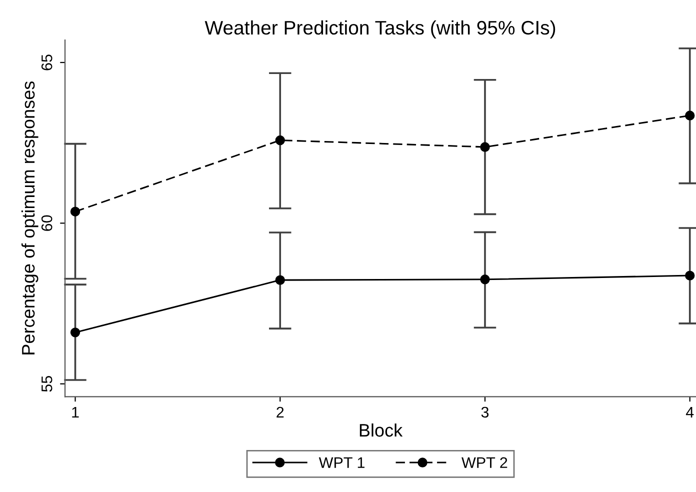  What do you see at coordinates (380, 29) in the screenshot?
I see `chart-title: Weather Prediction Tasks (with 95% CIs)` at bounding box center [380, 29].